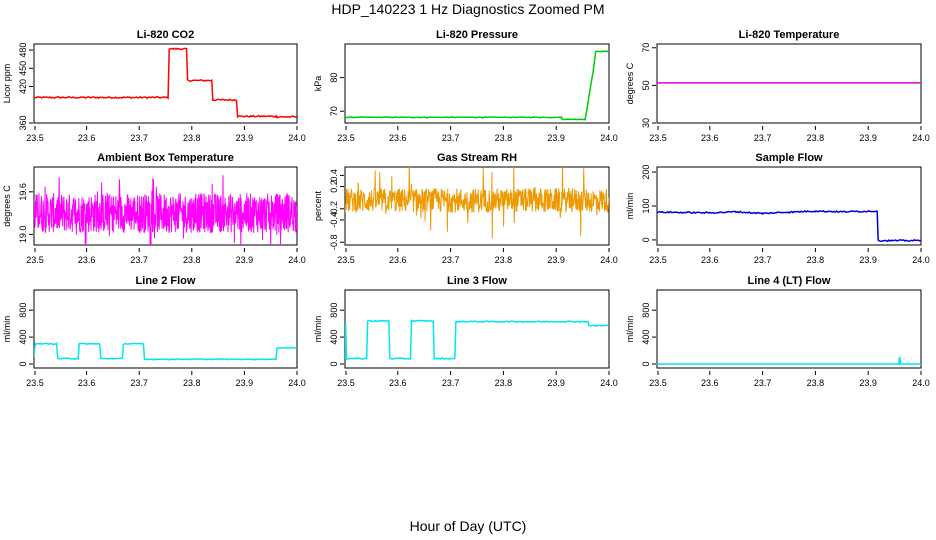 Image resolution: width=936 pixels, height=540 pixels. What do you see at coordinates (646, 85) in the screenshot?
I see `y-tick-label: 50` at bounding box center [646, 85].